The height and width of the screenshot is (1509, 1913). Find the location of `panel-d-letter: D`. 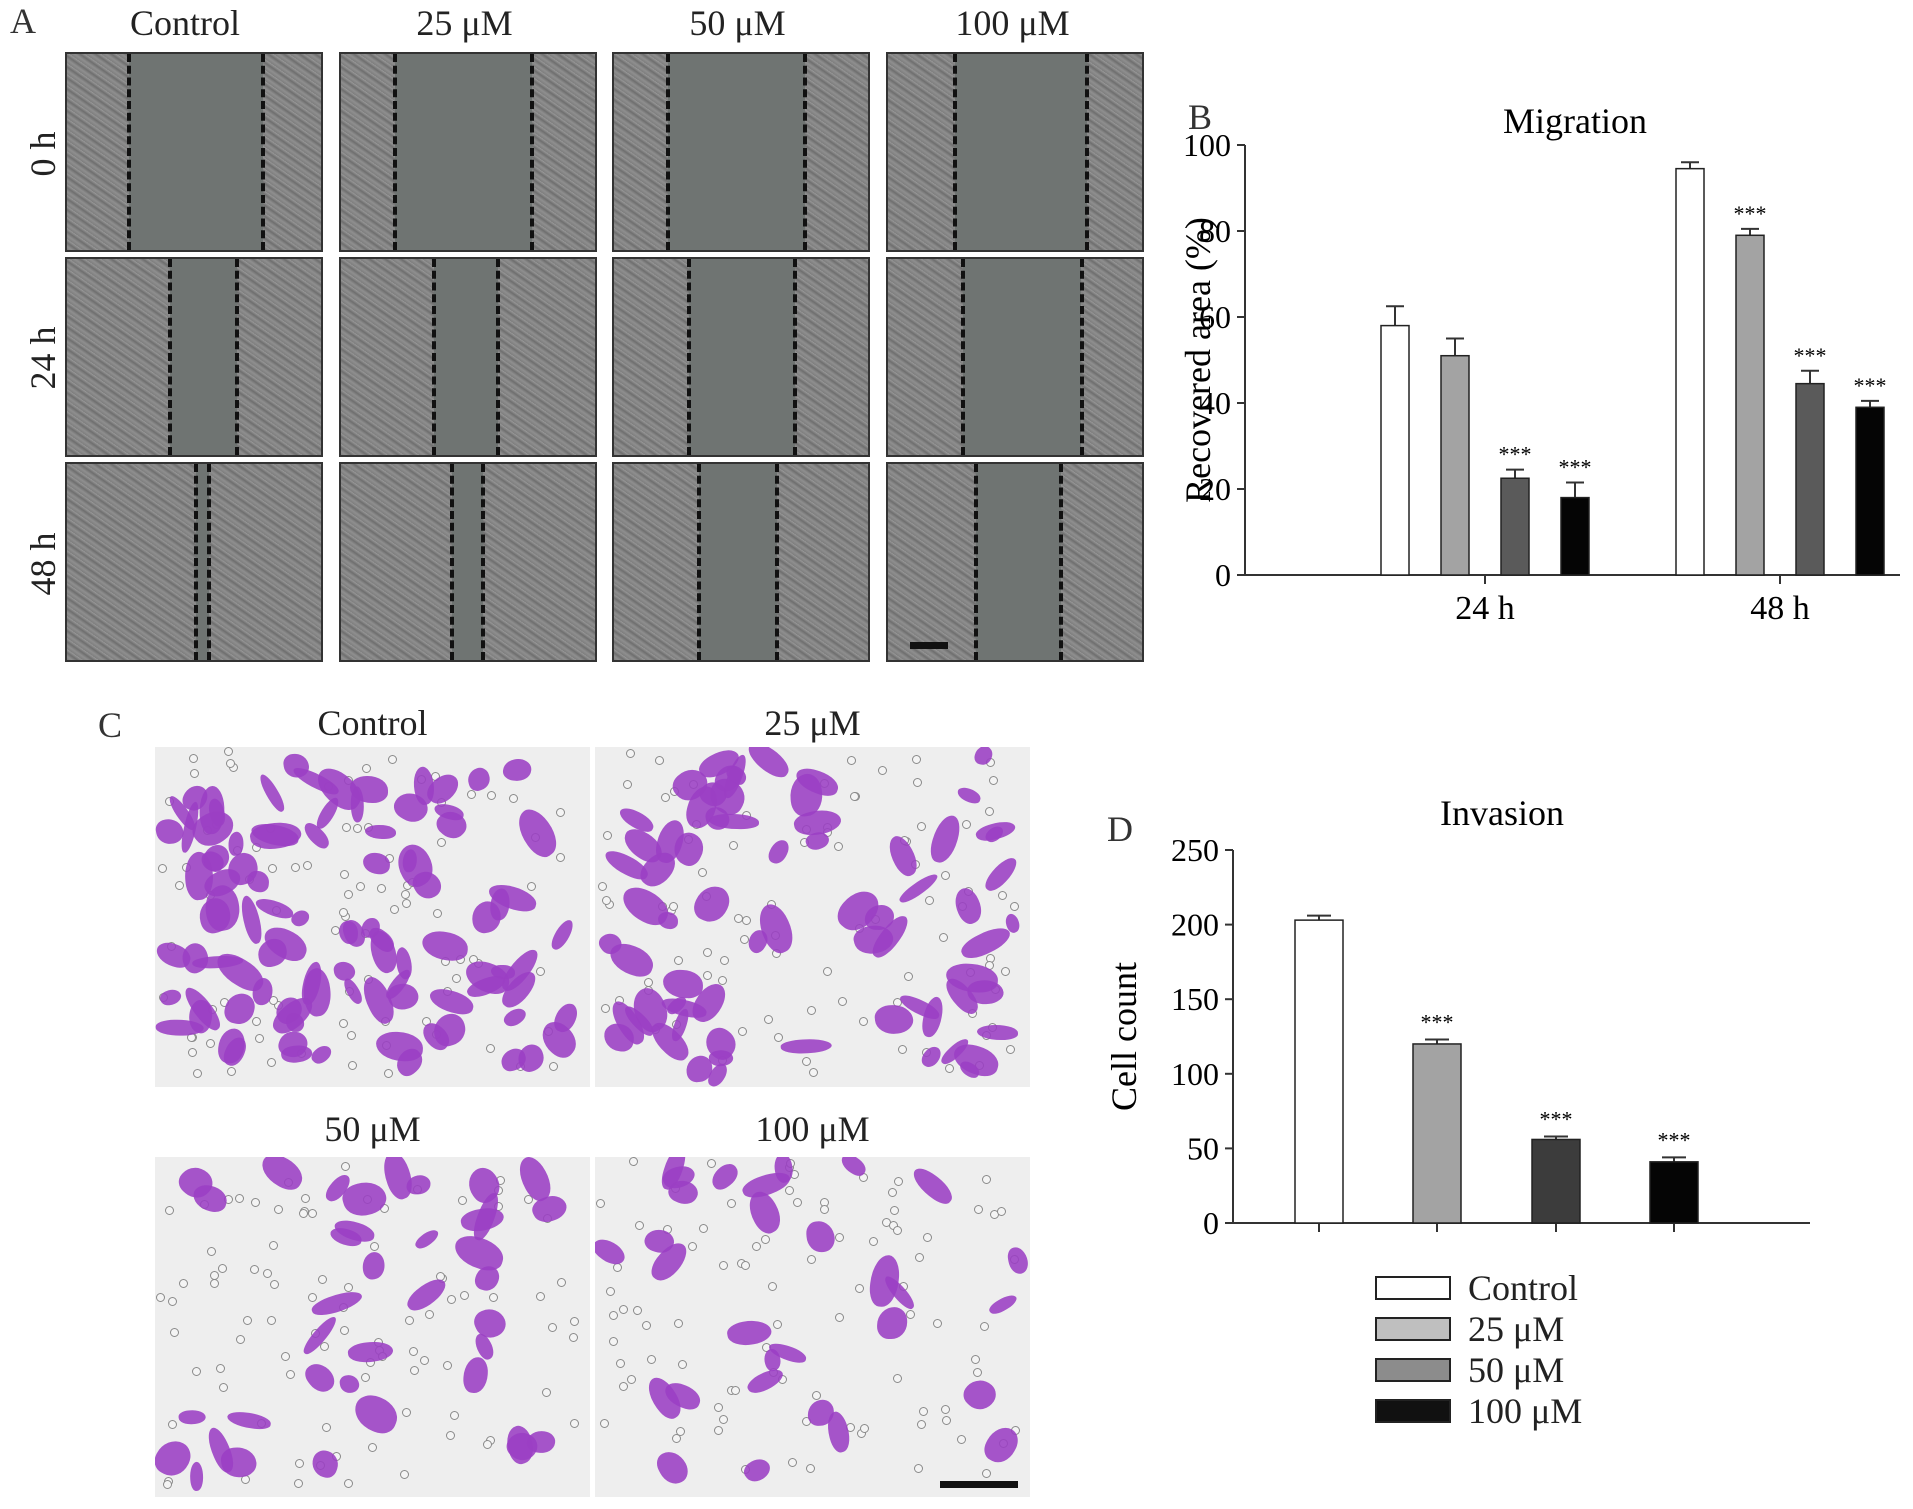

panel-d-letter: D is located at coordinates (1120, 829).